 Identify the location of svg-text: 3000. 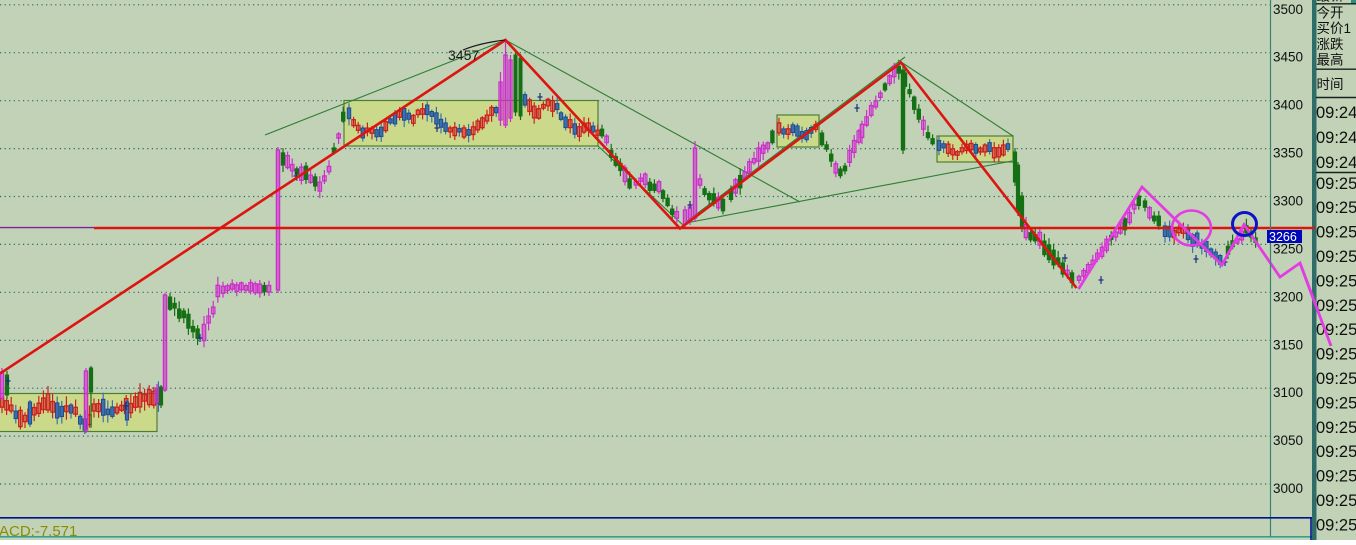
(1288, 488).